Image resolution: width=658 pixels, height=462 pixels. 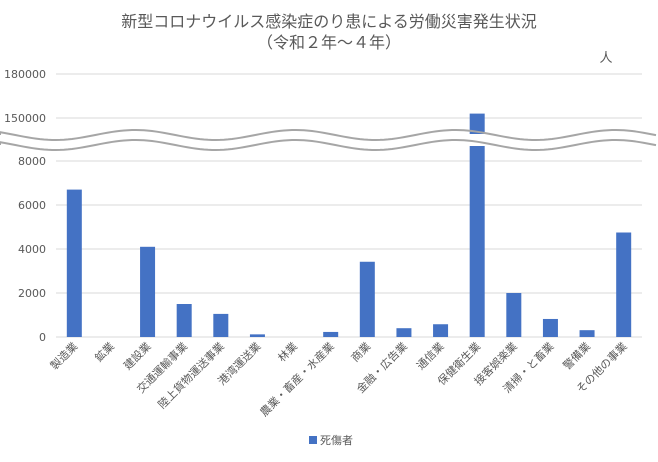 I want to click on legend: 死傷者, so click(x=331, y=440).